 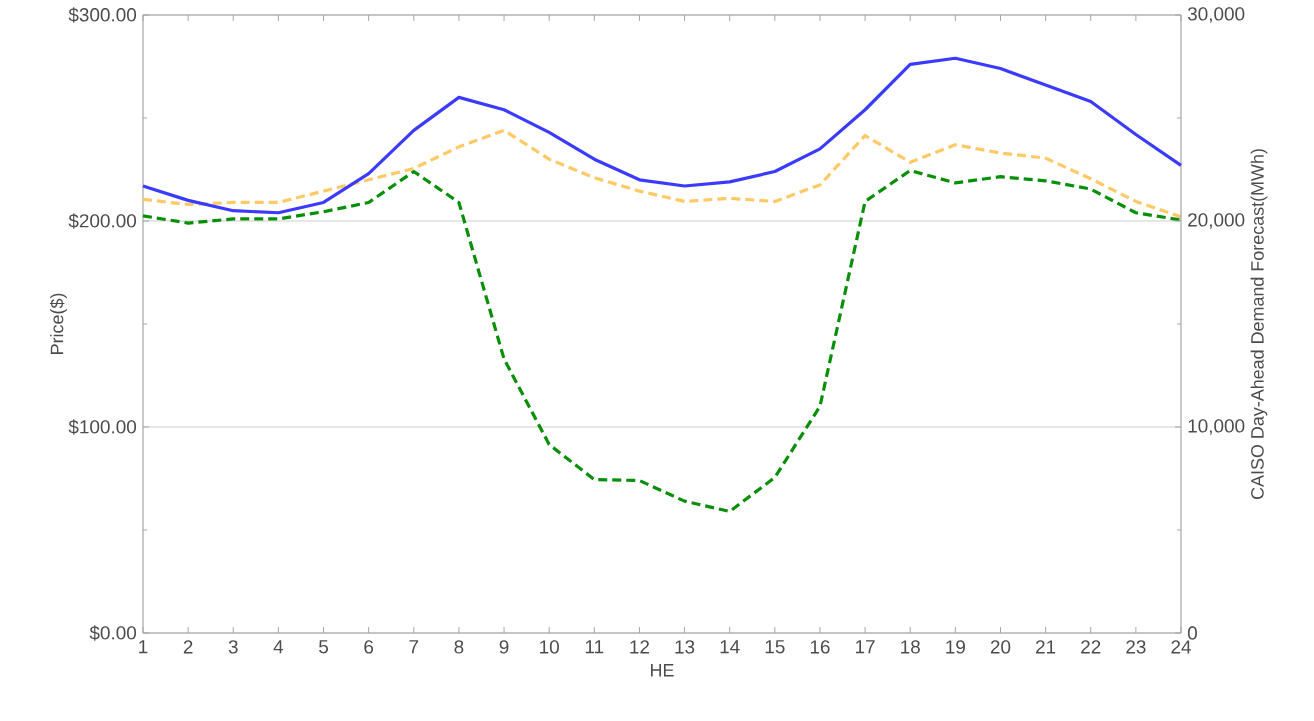 What do you see at coordinates (1091, 647) in the screenshot?
I see `x-tick-label: 22` at bounding box center [1091, 647].